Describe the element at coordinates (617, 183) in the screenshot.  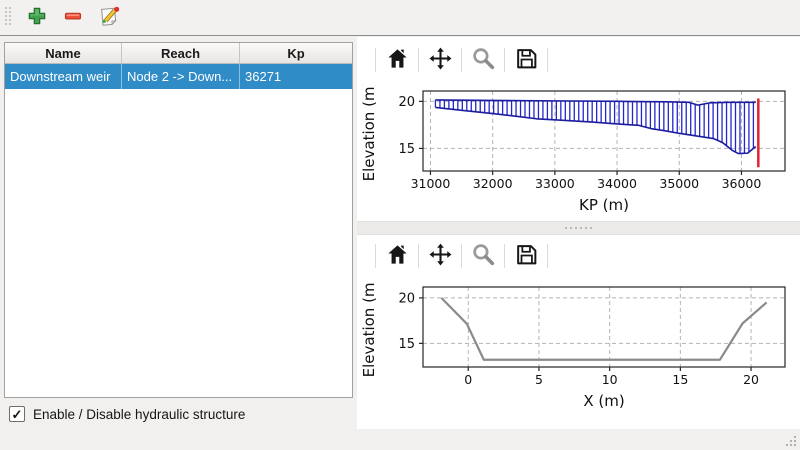
I see `svg-text: 34000` at that location.